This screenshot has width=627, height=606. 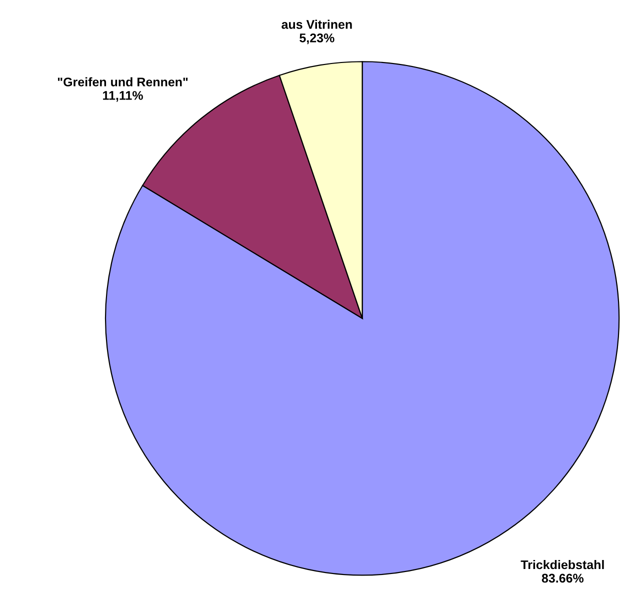 What do you see at coordinates (317, 24) in the screenshot?
I see `slice-label: aus Vitrinen` at bounding box center [317, 24].